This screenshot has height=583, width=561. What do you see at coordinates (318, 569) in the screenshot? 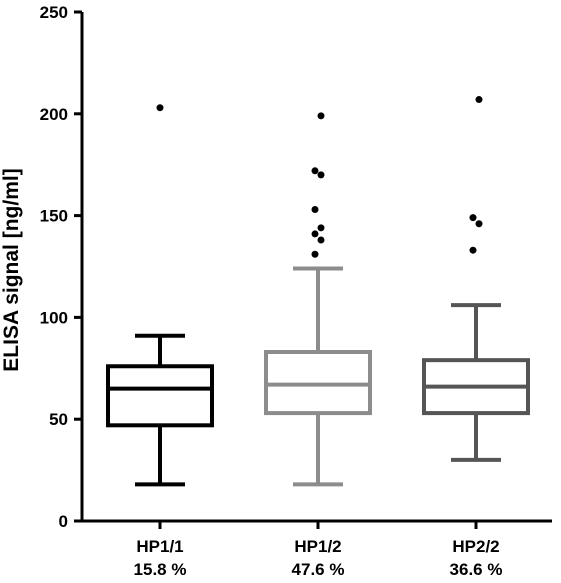
I see `x-percent-label: 47.6 %` at bounding box center [318, 569].